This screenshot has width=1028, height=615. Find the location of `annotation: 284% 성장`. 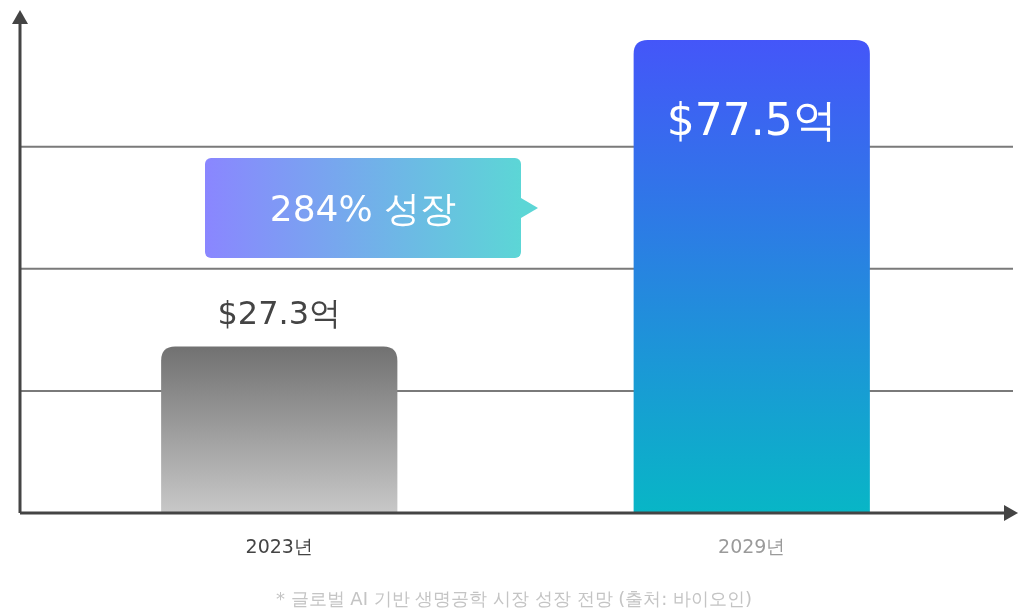

annotation: 284% 성장 is located at coordinates (363, 208).